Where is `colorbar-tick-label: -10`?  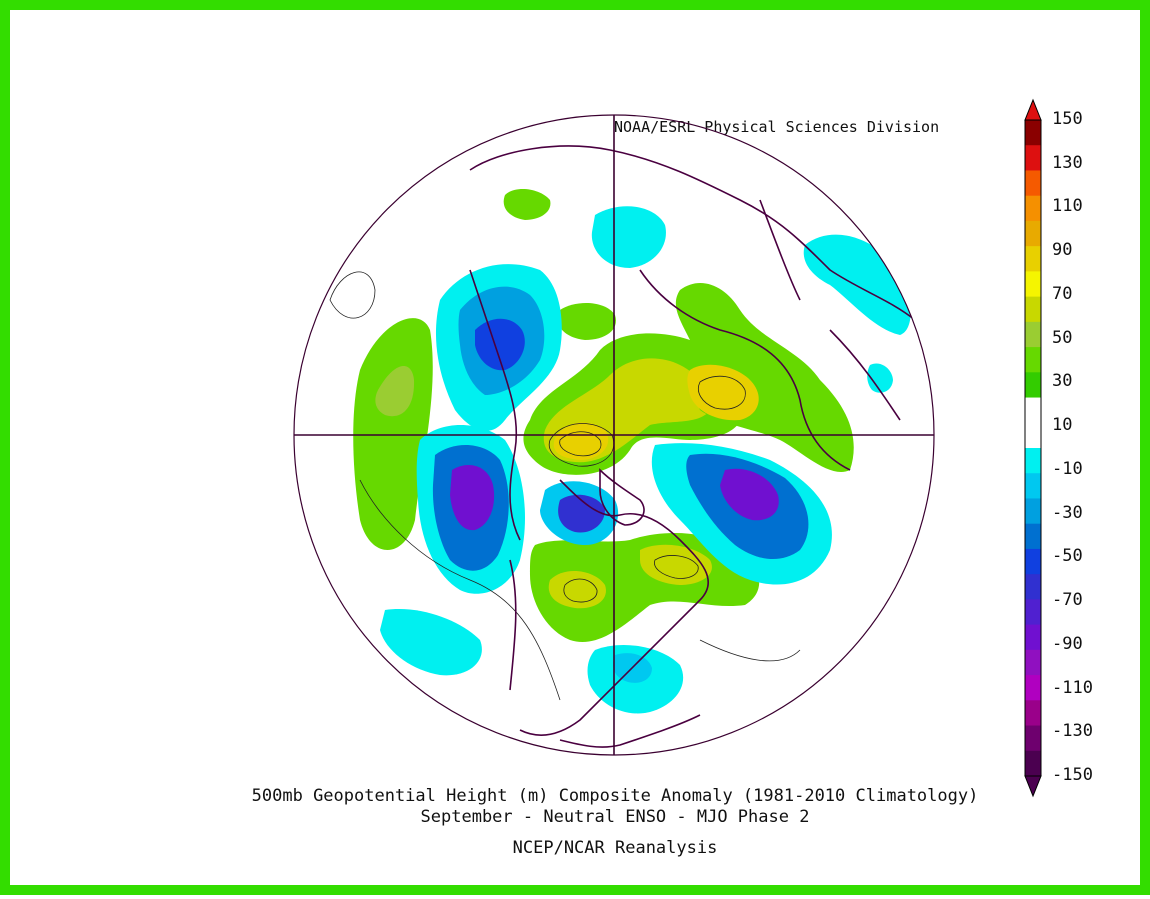
colorbar-tick-label: -10 is located at coordinates (1067, 468).